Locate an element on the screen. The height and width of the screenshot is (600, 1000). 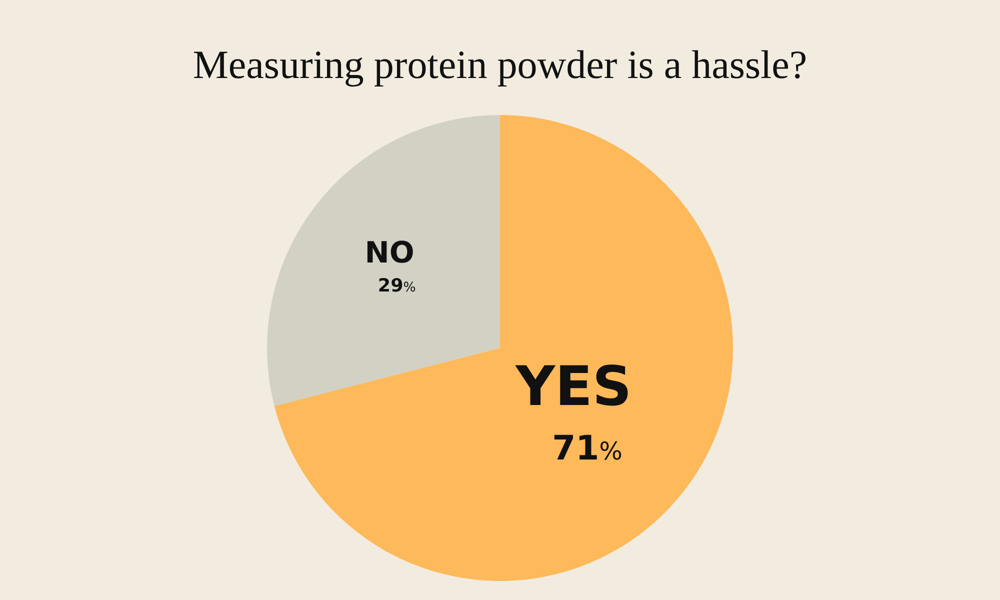
chart-title: Measuring protein powder is a hassle? is located at coordinates (500, 64).